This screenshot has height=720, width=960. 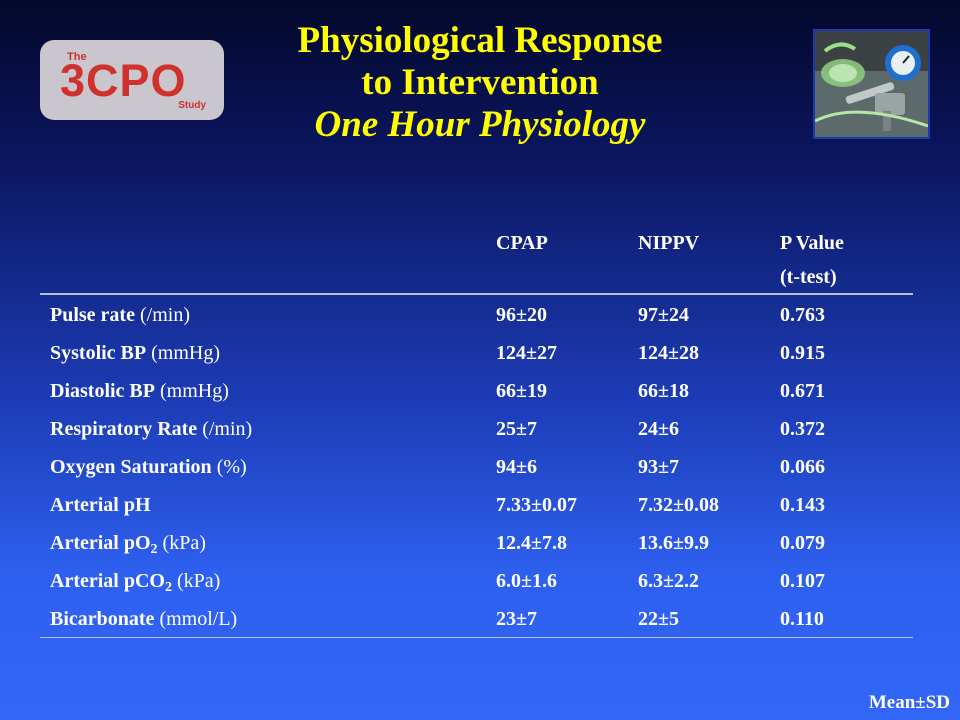 I want to click on table-row: Pulse rate (/min) 96±20 97±24 0.763, so click(x=480, y=315).